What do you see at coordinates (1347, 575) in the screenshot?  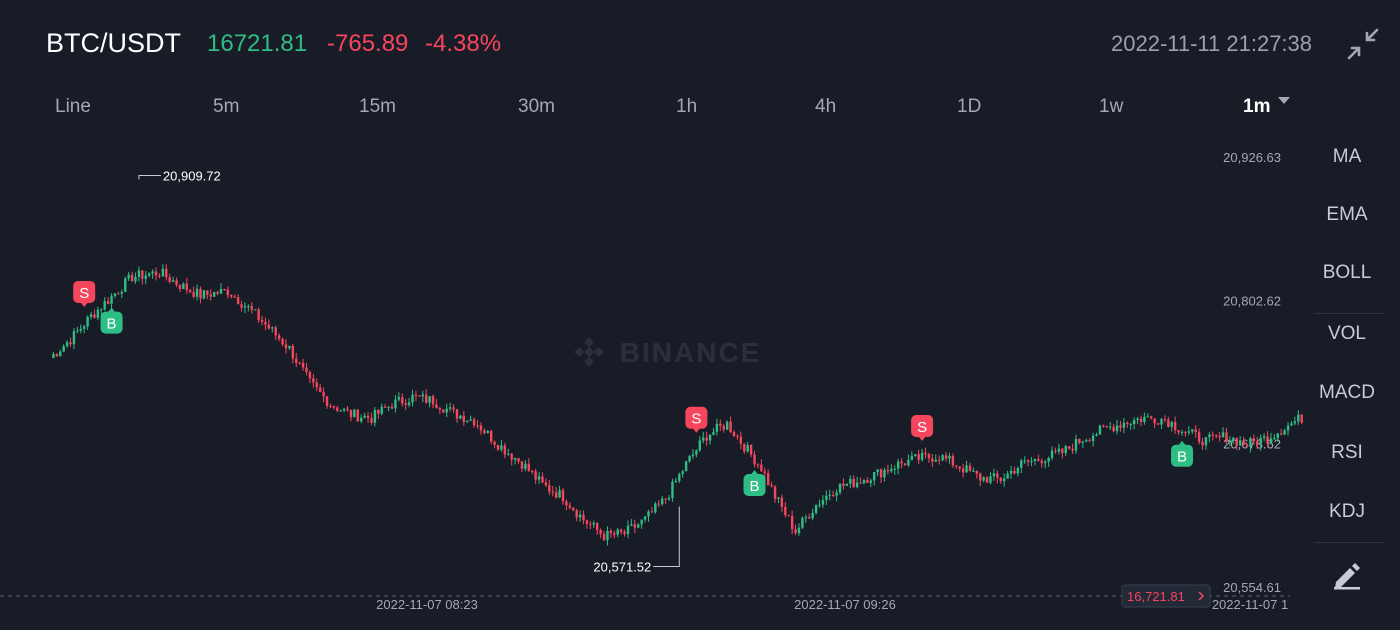 I see `pencil-icon` at bounding box center [1347, 575].